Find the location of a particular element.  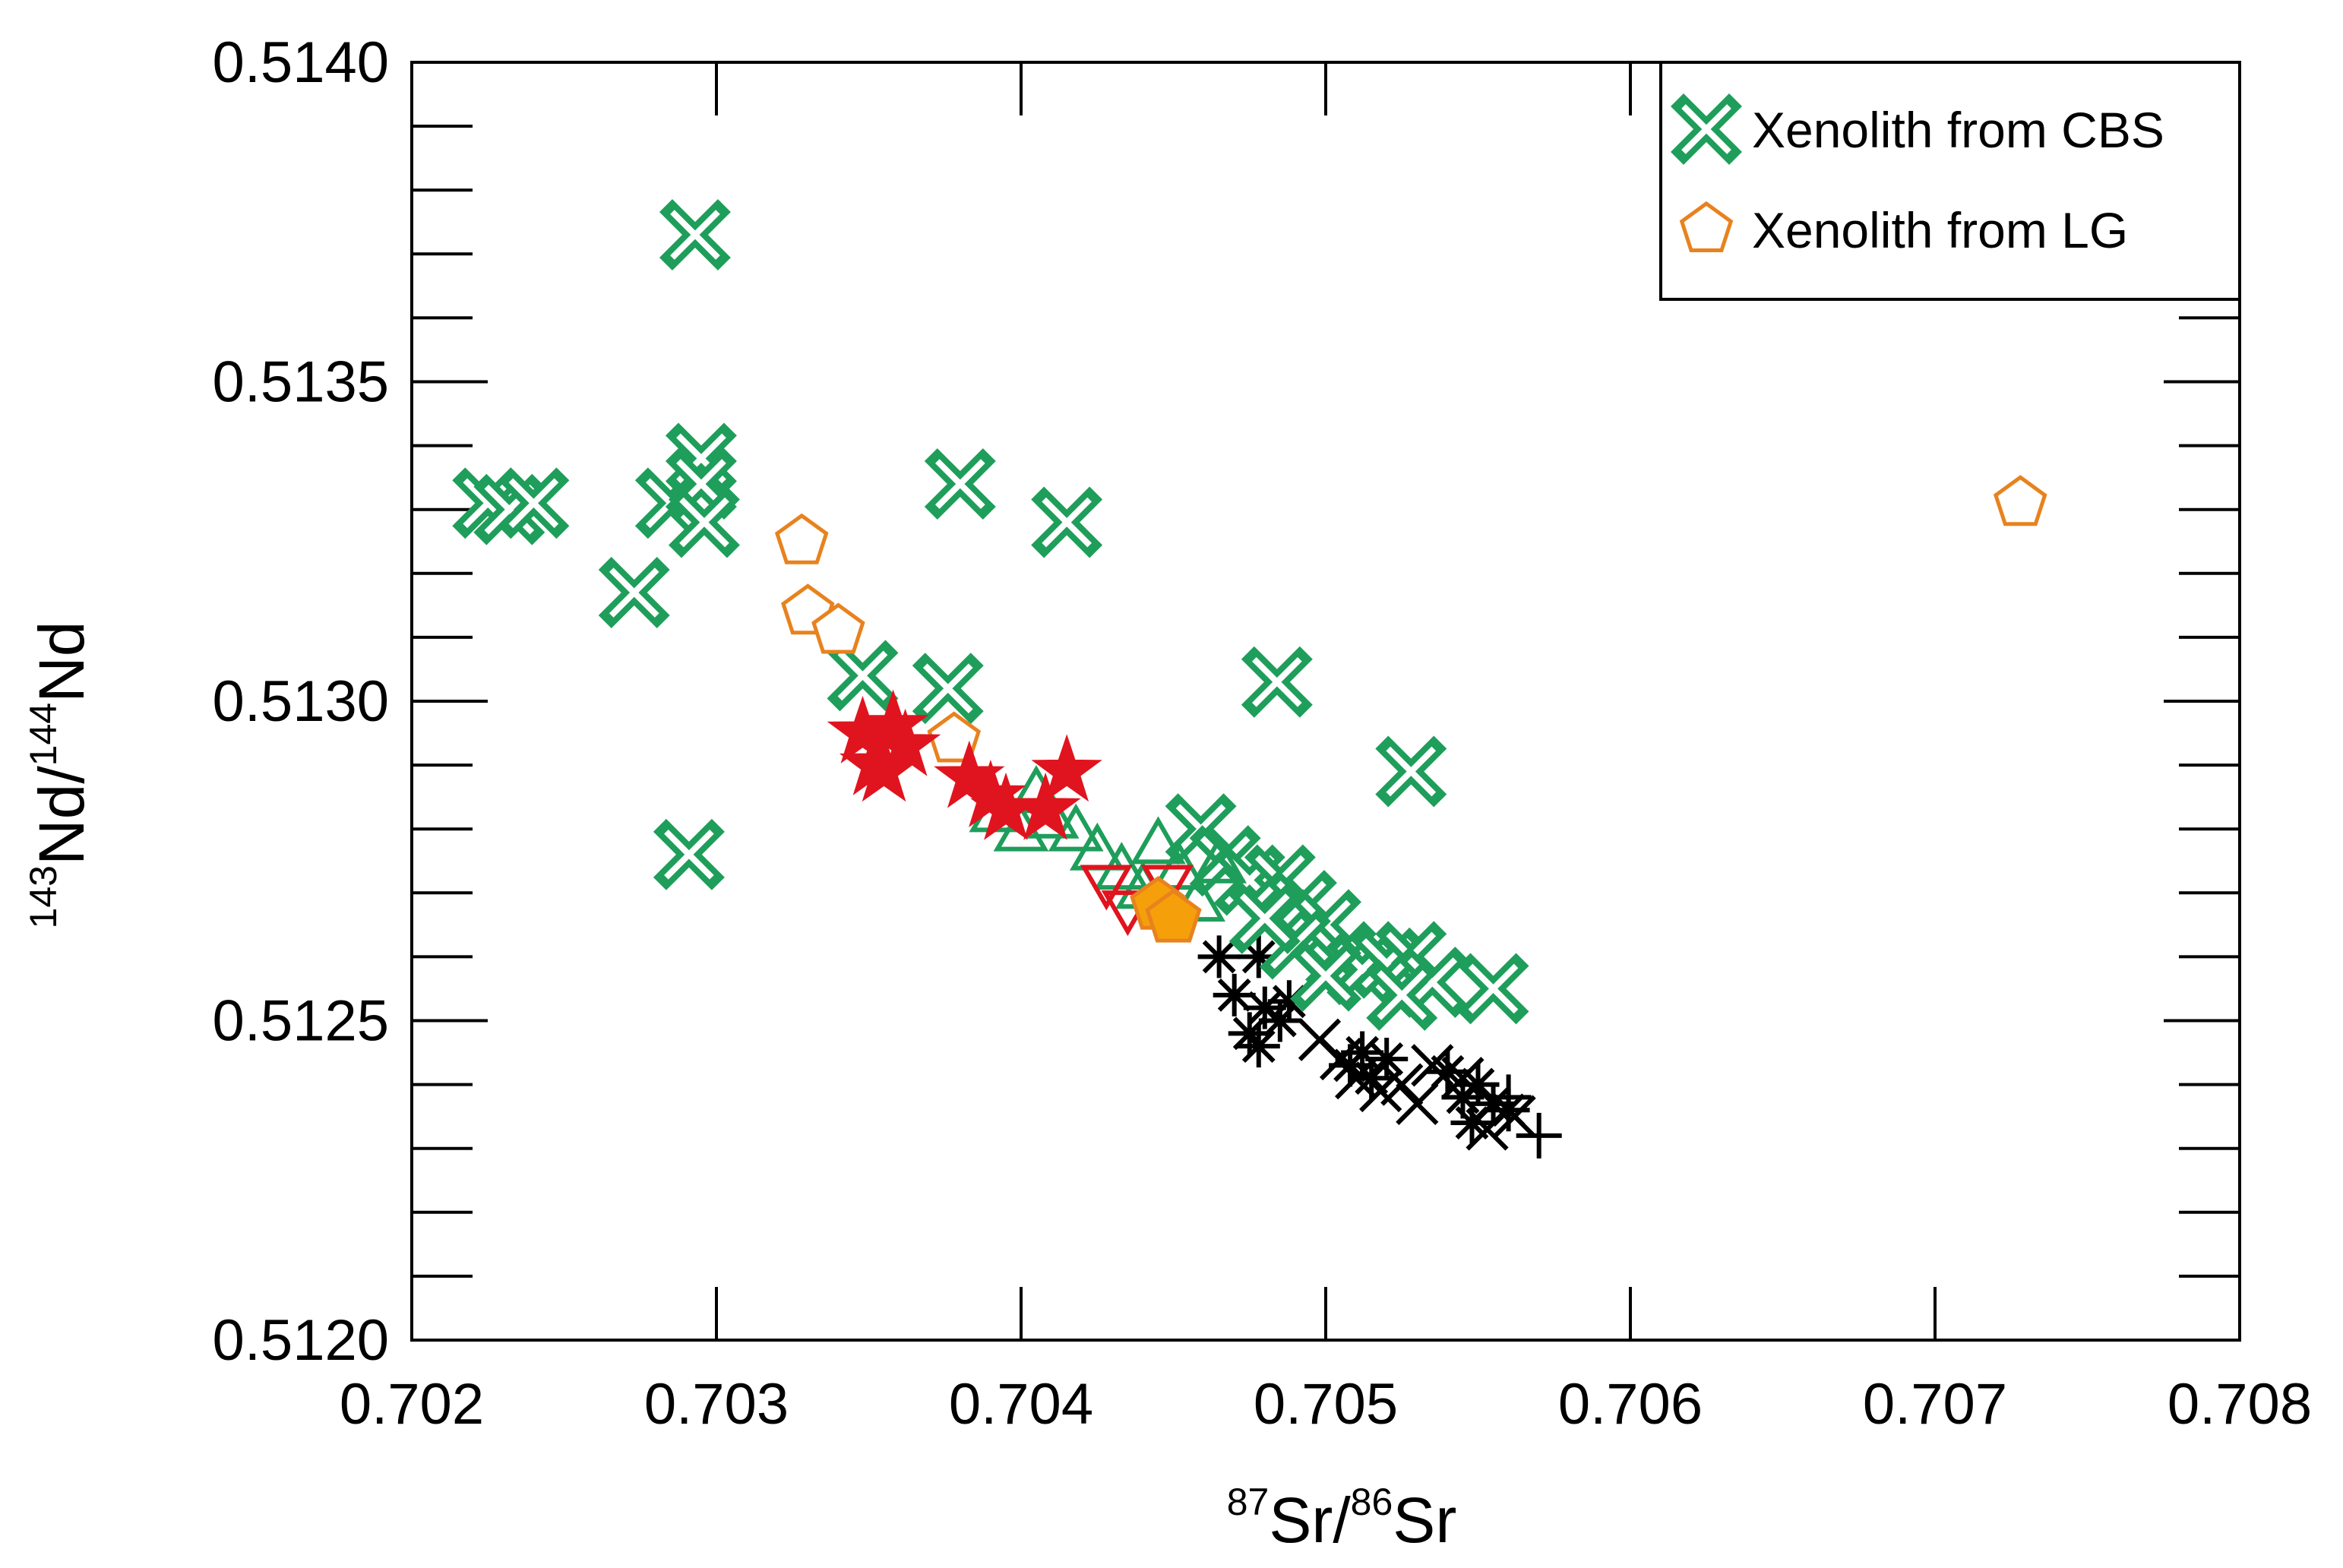

legend-pentagon-icon is located at coordinates (1707, 227).